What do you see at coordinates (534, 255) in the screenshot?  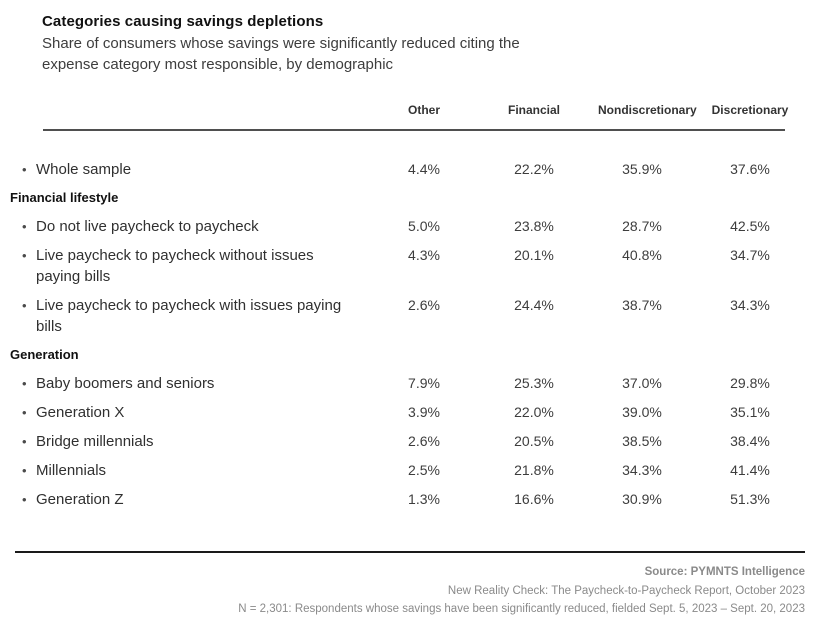 I see `value-cell: 20.1%` at bounding box center [534, 255].